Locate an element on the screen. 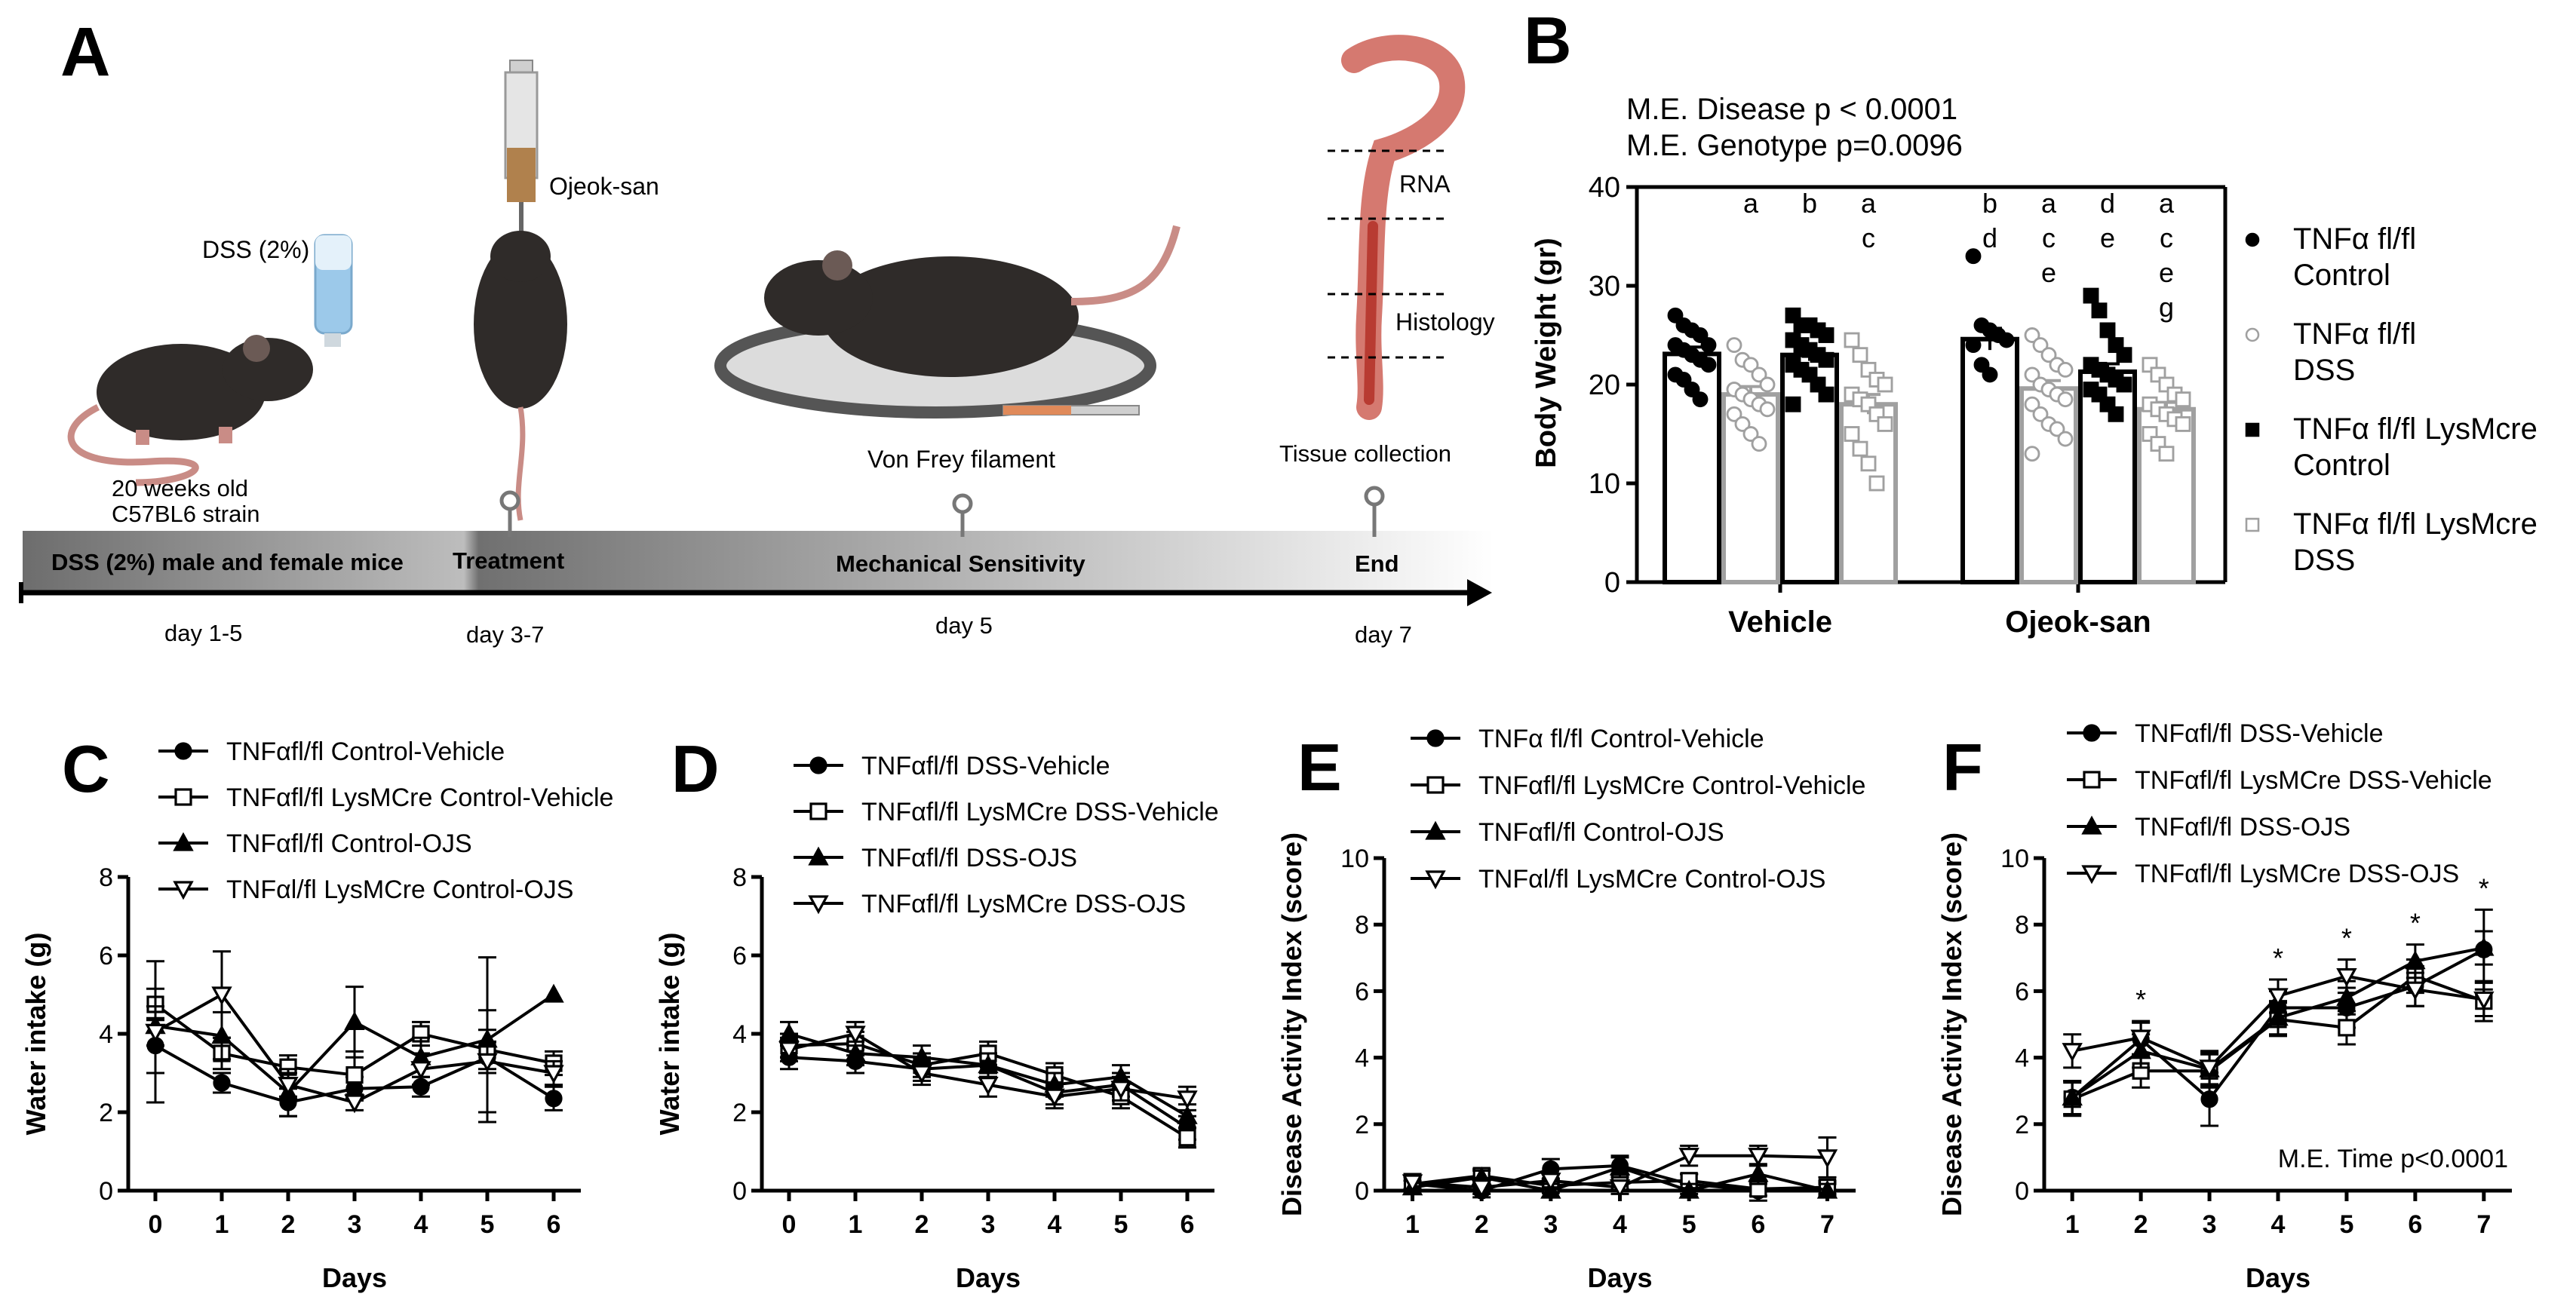  panel-c-x-axis-label: Days is located at coordinates (354, 1277).